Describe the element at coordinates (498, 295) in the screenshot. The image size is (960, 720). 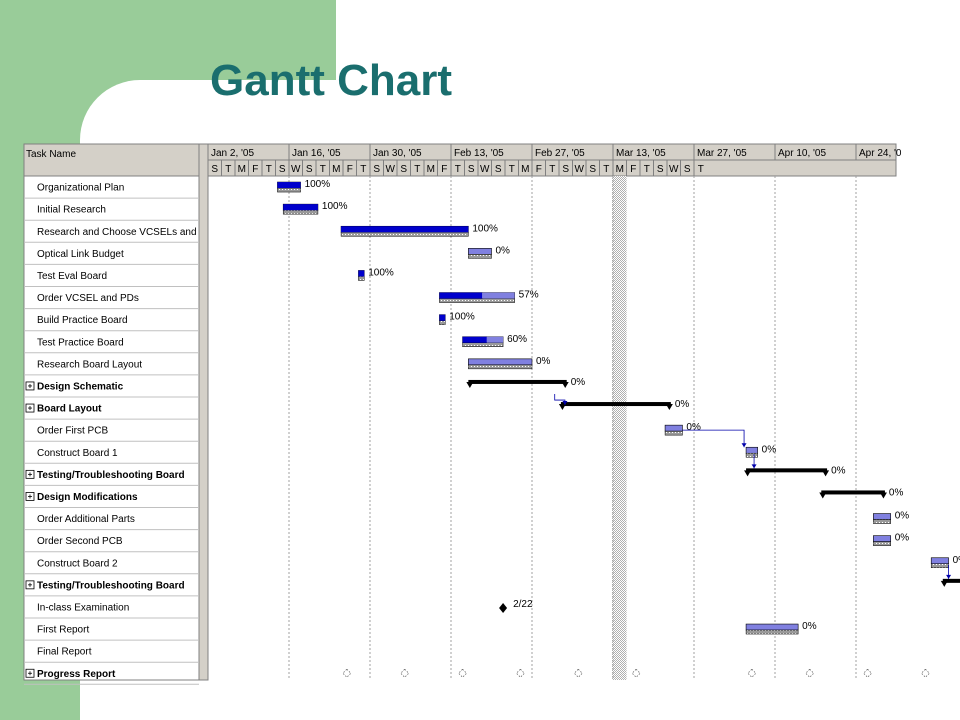
I see `remaining-bar` at that location.